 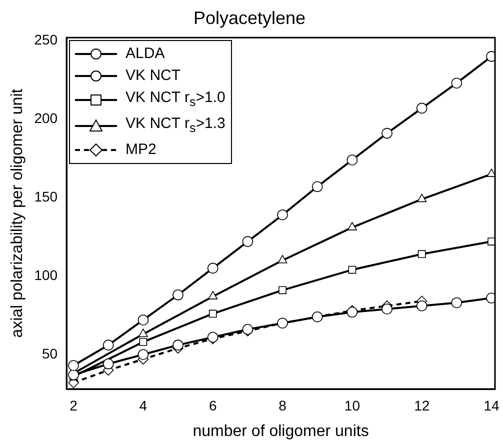 I want to click on legend-label: VK NCT r$_{s}$>1.0, so click(x=176, y=99).